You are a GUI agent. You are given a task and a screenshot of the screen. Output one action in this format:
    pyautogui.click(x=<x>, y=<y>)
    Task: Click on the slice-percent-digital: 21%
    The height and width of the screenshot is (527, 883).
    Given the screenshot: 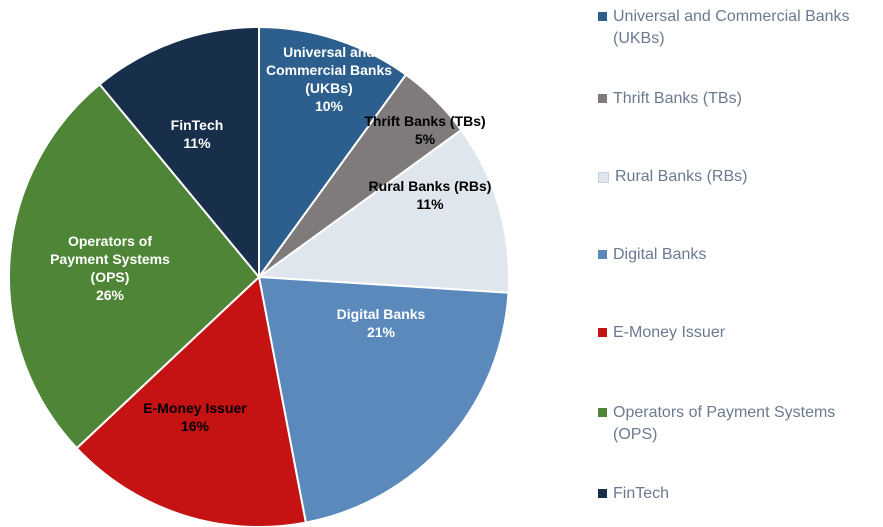 What is the action you would take?
    pyautogui.click(x=381, y=332)
    